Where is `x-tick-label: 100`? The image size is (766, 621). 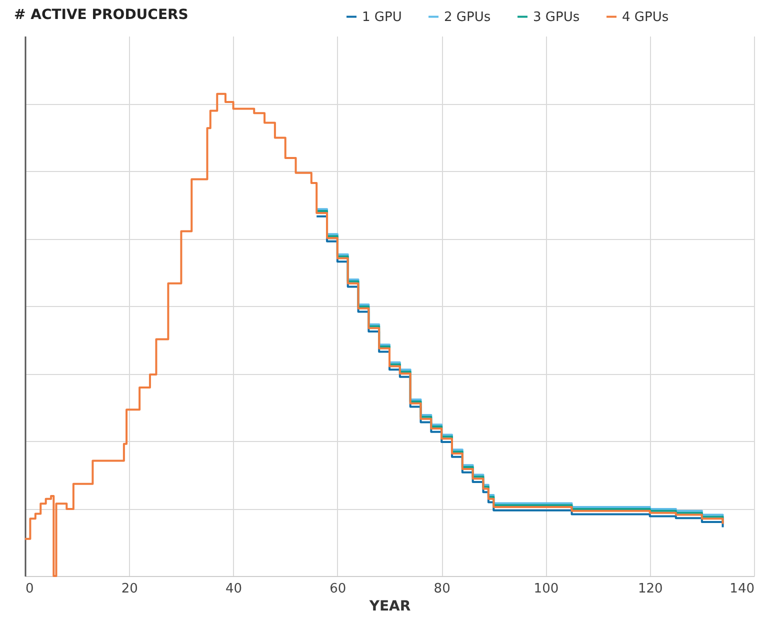 x-tick-label: 100 is located at coordinates (546, 589).